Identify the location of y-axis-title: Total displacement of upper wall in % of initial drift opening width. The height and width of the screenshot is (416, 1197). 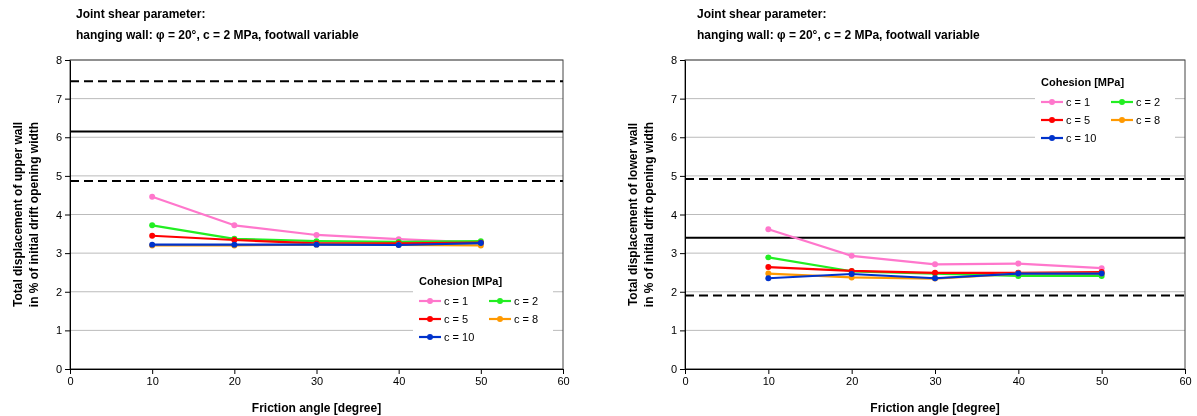
(26, 214).